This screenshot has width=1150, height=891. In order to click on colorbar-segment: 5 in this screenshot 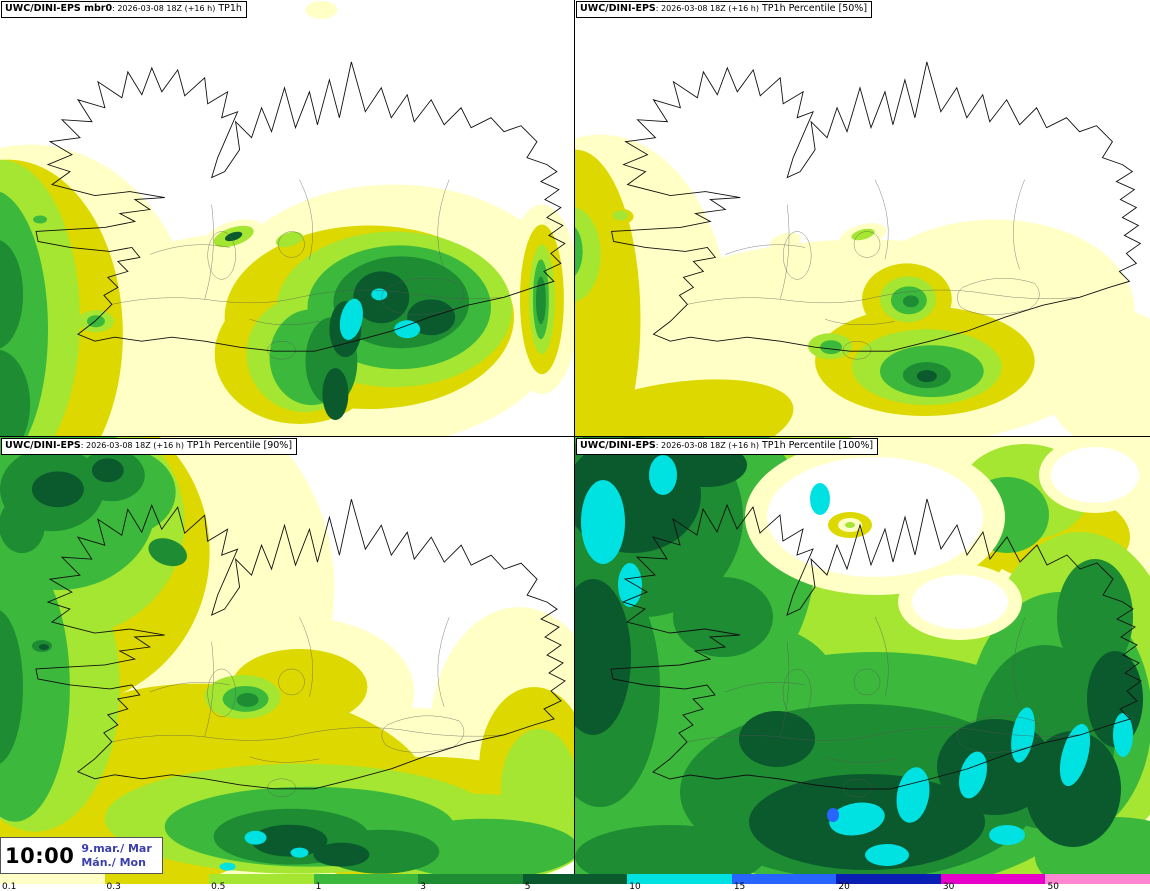, I will do `click(575, 882)`.